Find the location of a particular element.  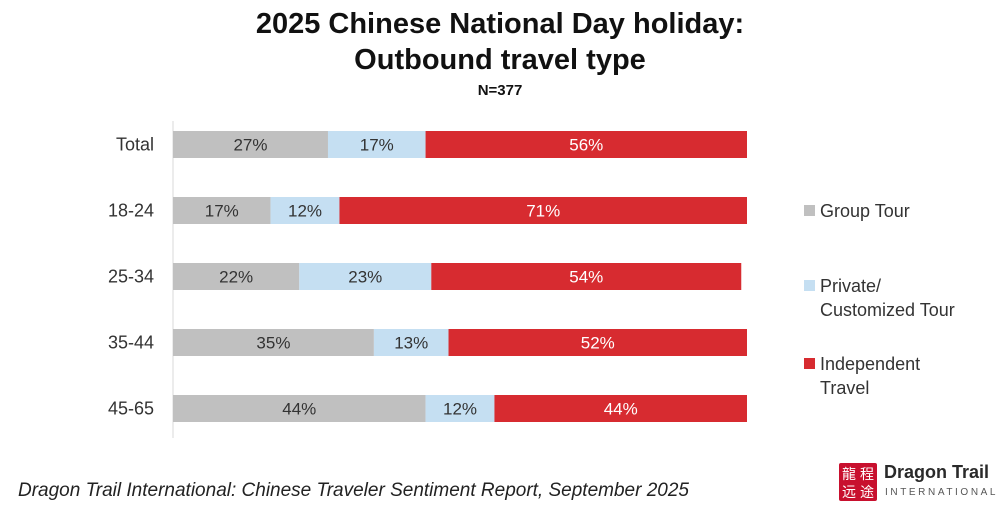

logo-name: Dragon Trail is located at coordinates (937, 472).